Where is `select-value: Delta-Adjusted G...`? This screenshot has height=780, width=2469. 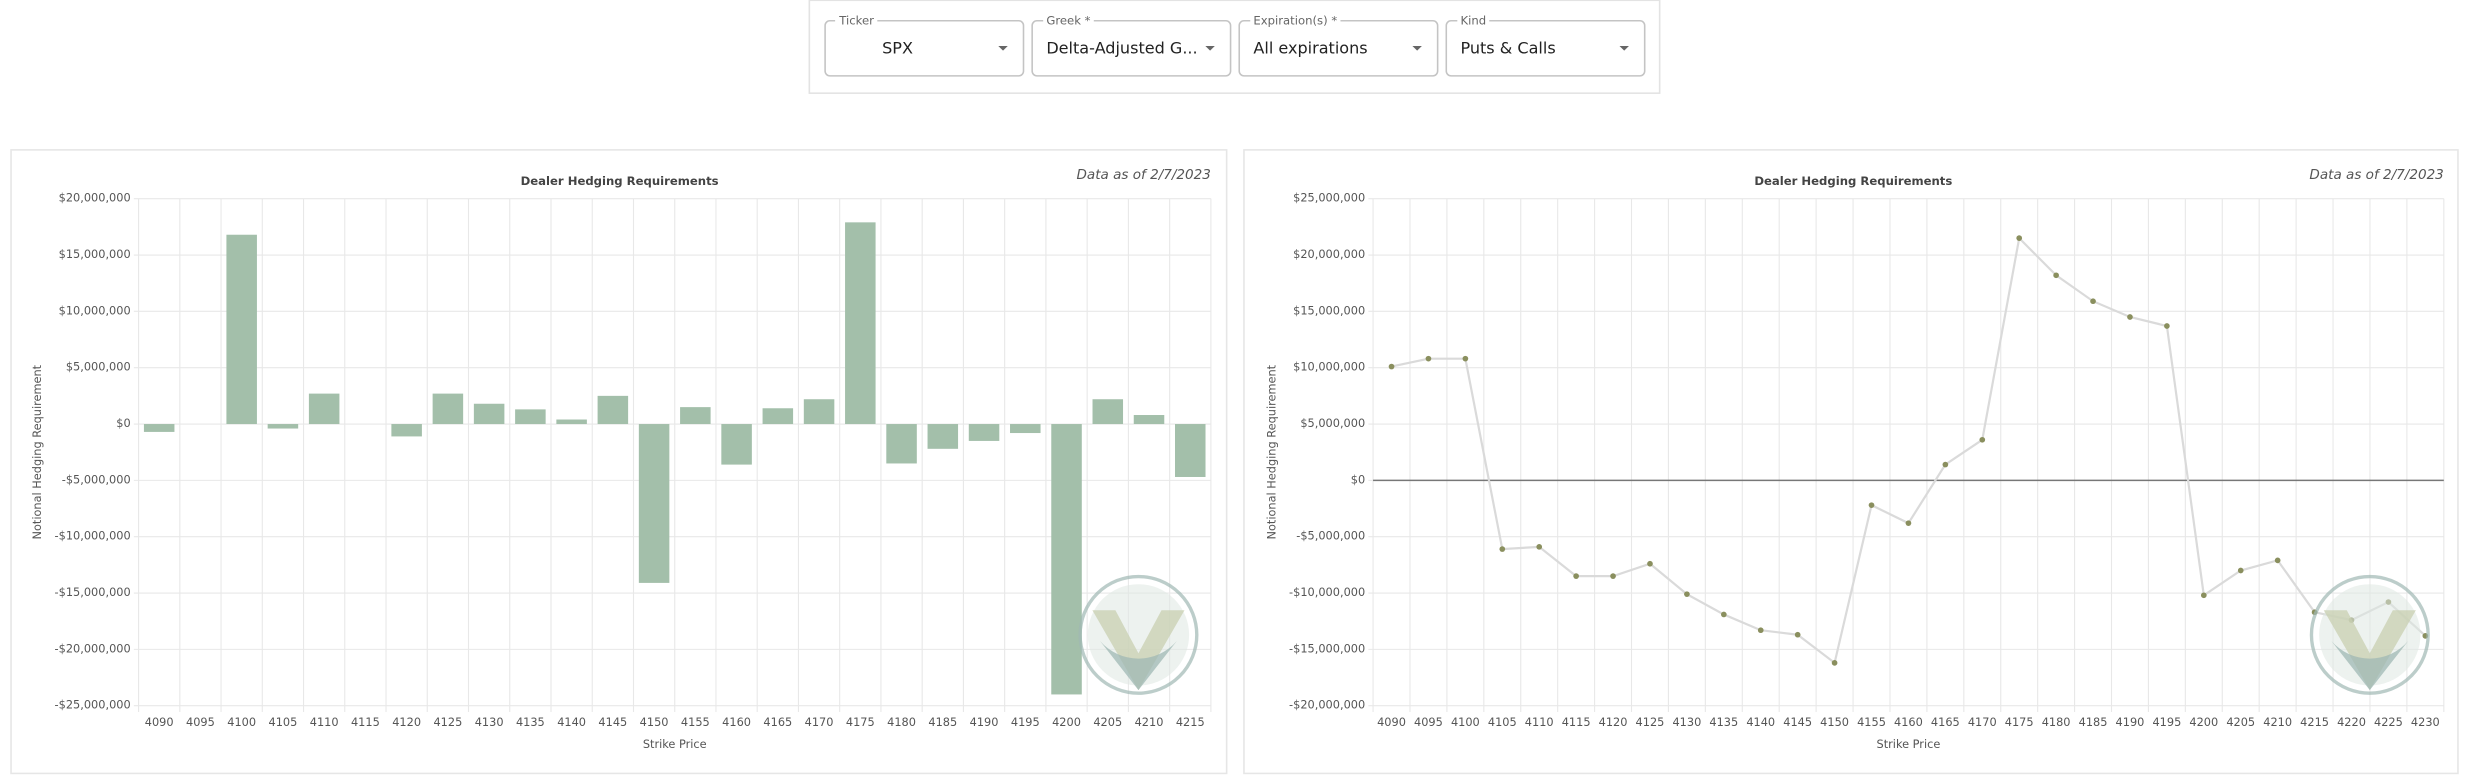 select-value: Delta-Adjusted G... is located at coordinates (1121, 48).